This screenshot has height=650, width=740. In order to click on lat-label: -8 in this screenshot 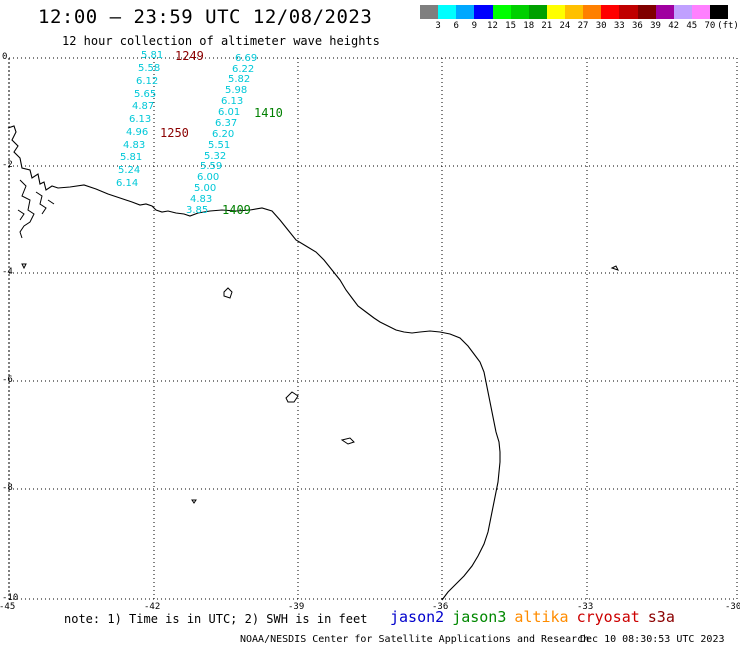, I will do `click(7, 488)`.